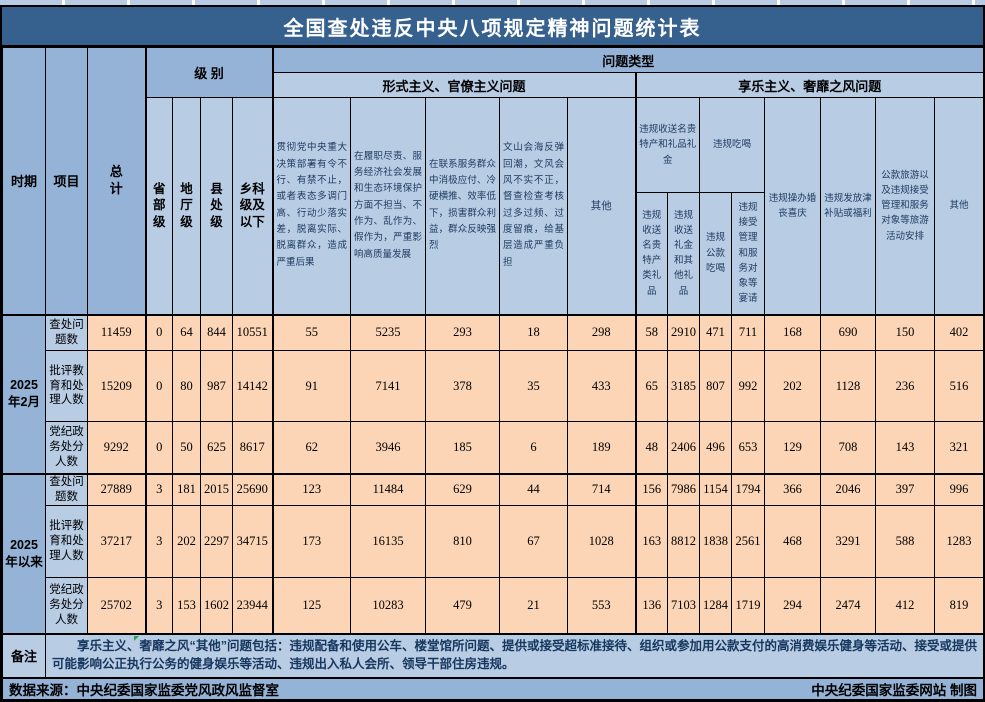 The image size is (985, 702). I want to click on data-cell: 2046, so click(848, 489).